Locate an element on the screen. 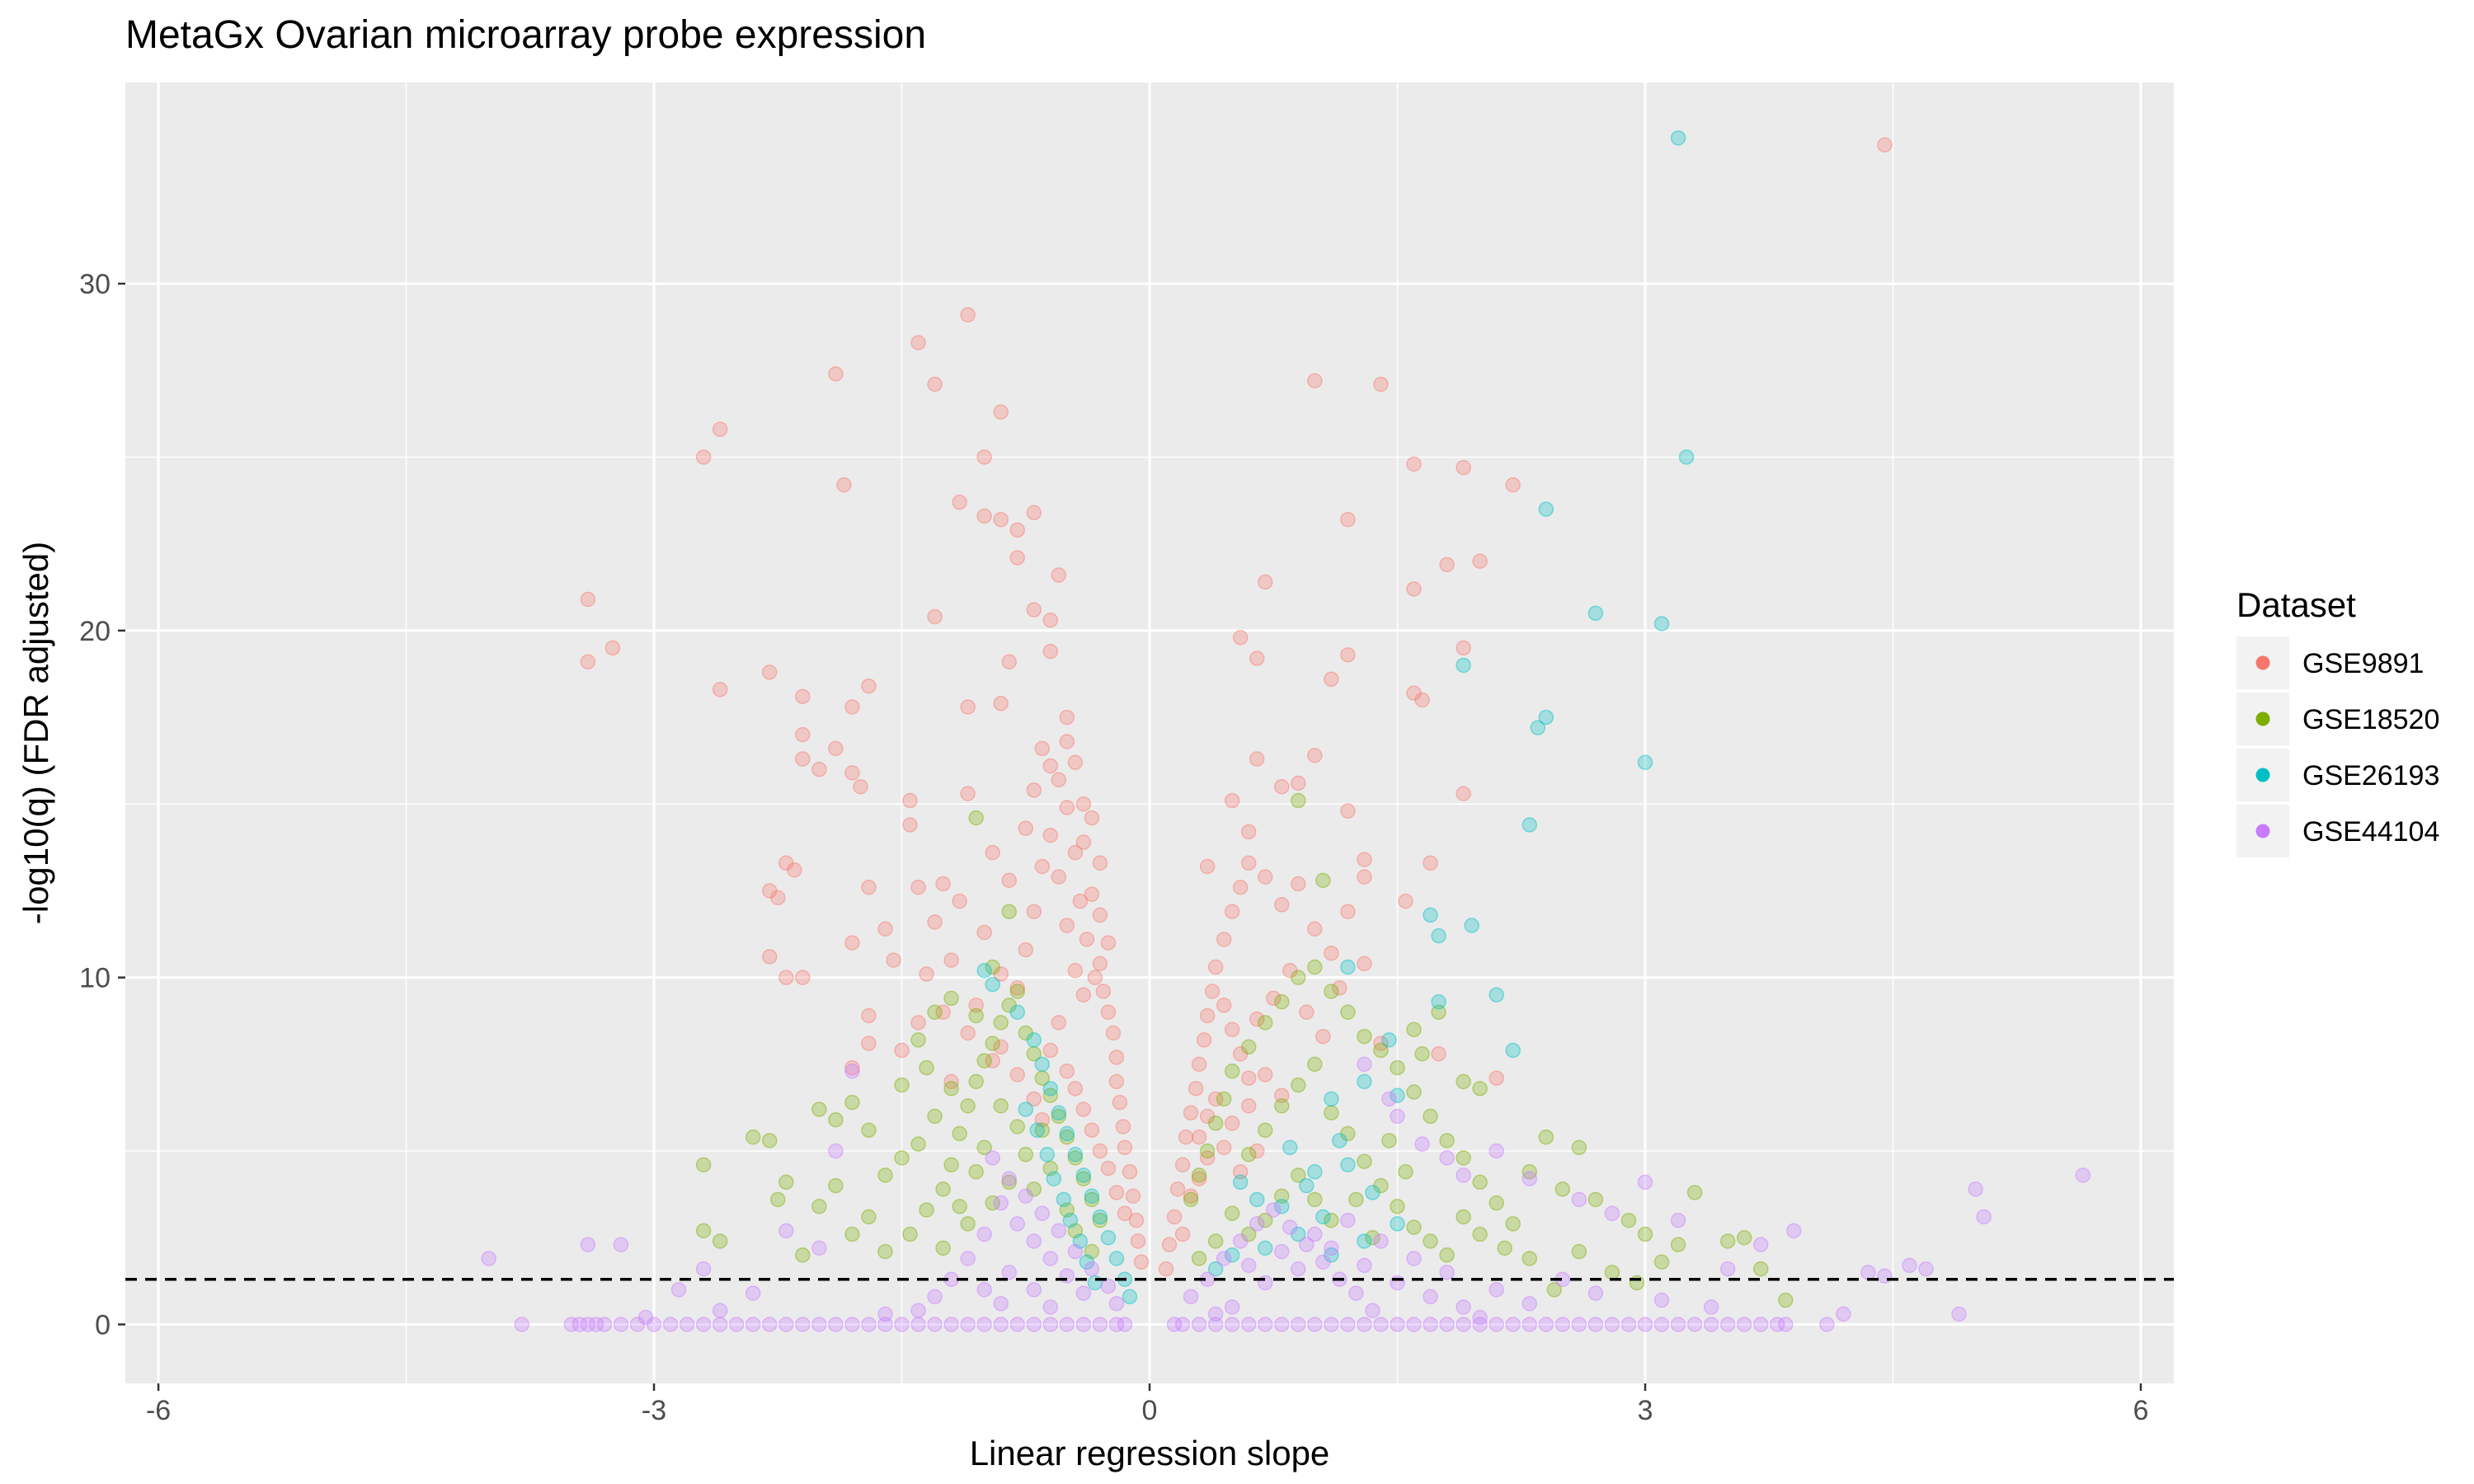  x-tick-label: -3 is located at coordinates (654, 1410).